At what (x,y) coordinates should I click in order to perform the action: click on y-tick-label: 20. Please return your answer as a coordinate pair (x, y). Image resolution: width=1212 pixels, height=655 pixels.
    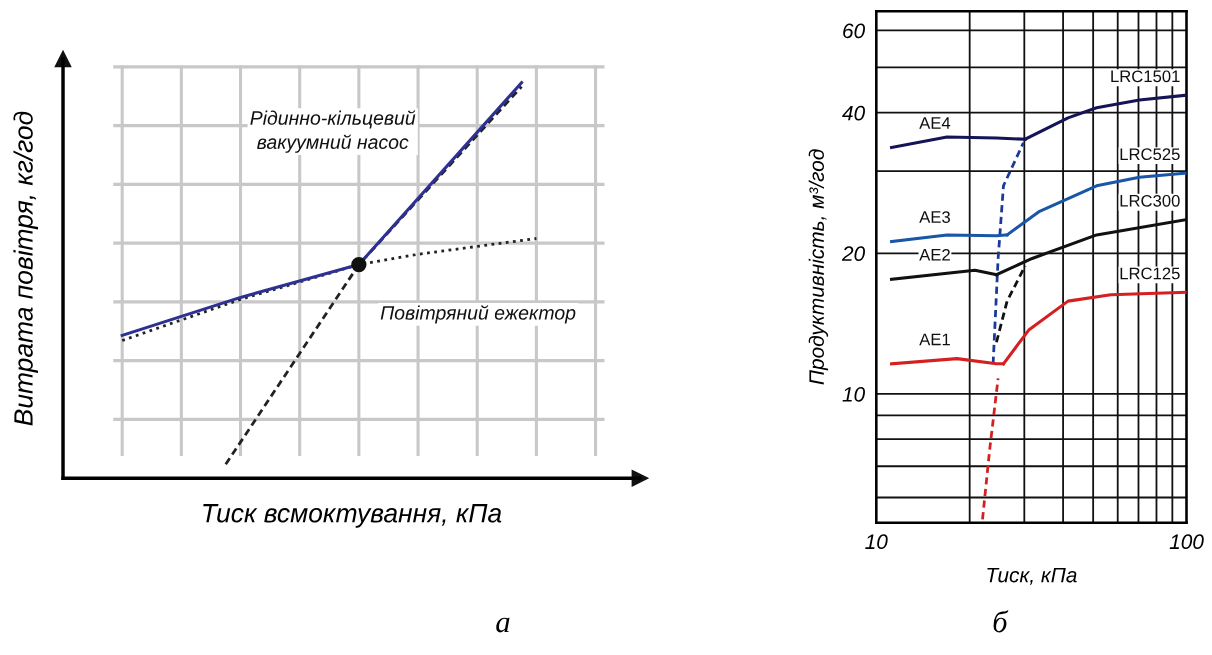
    Looking at the image, I should click on (853, 254).